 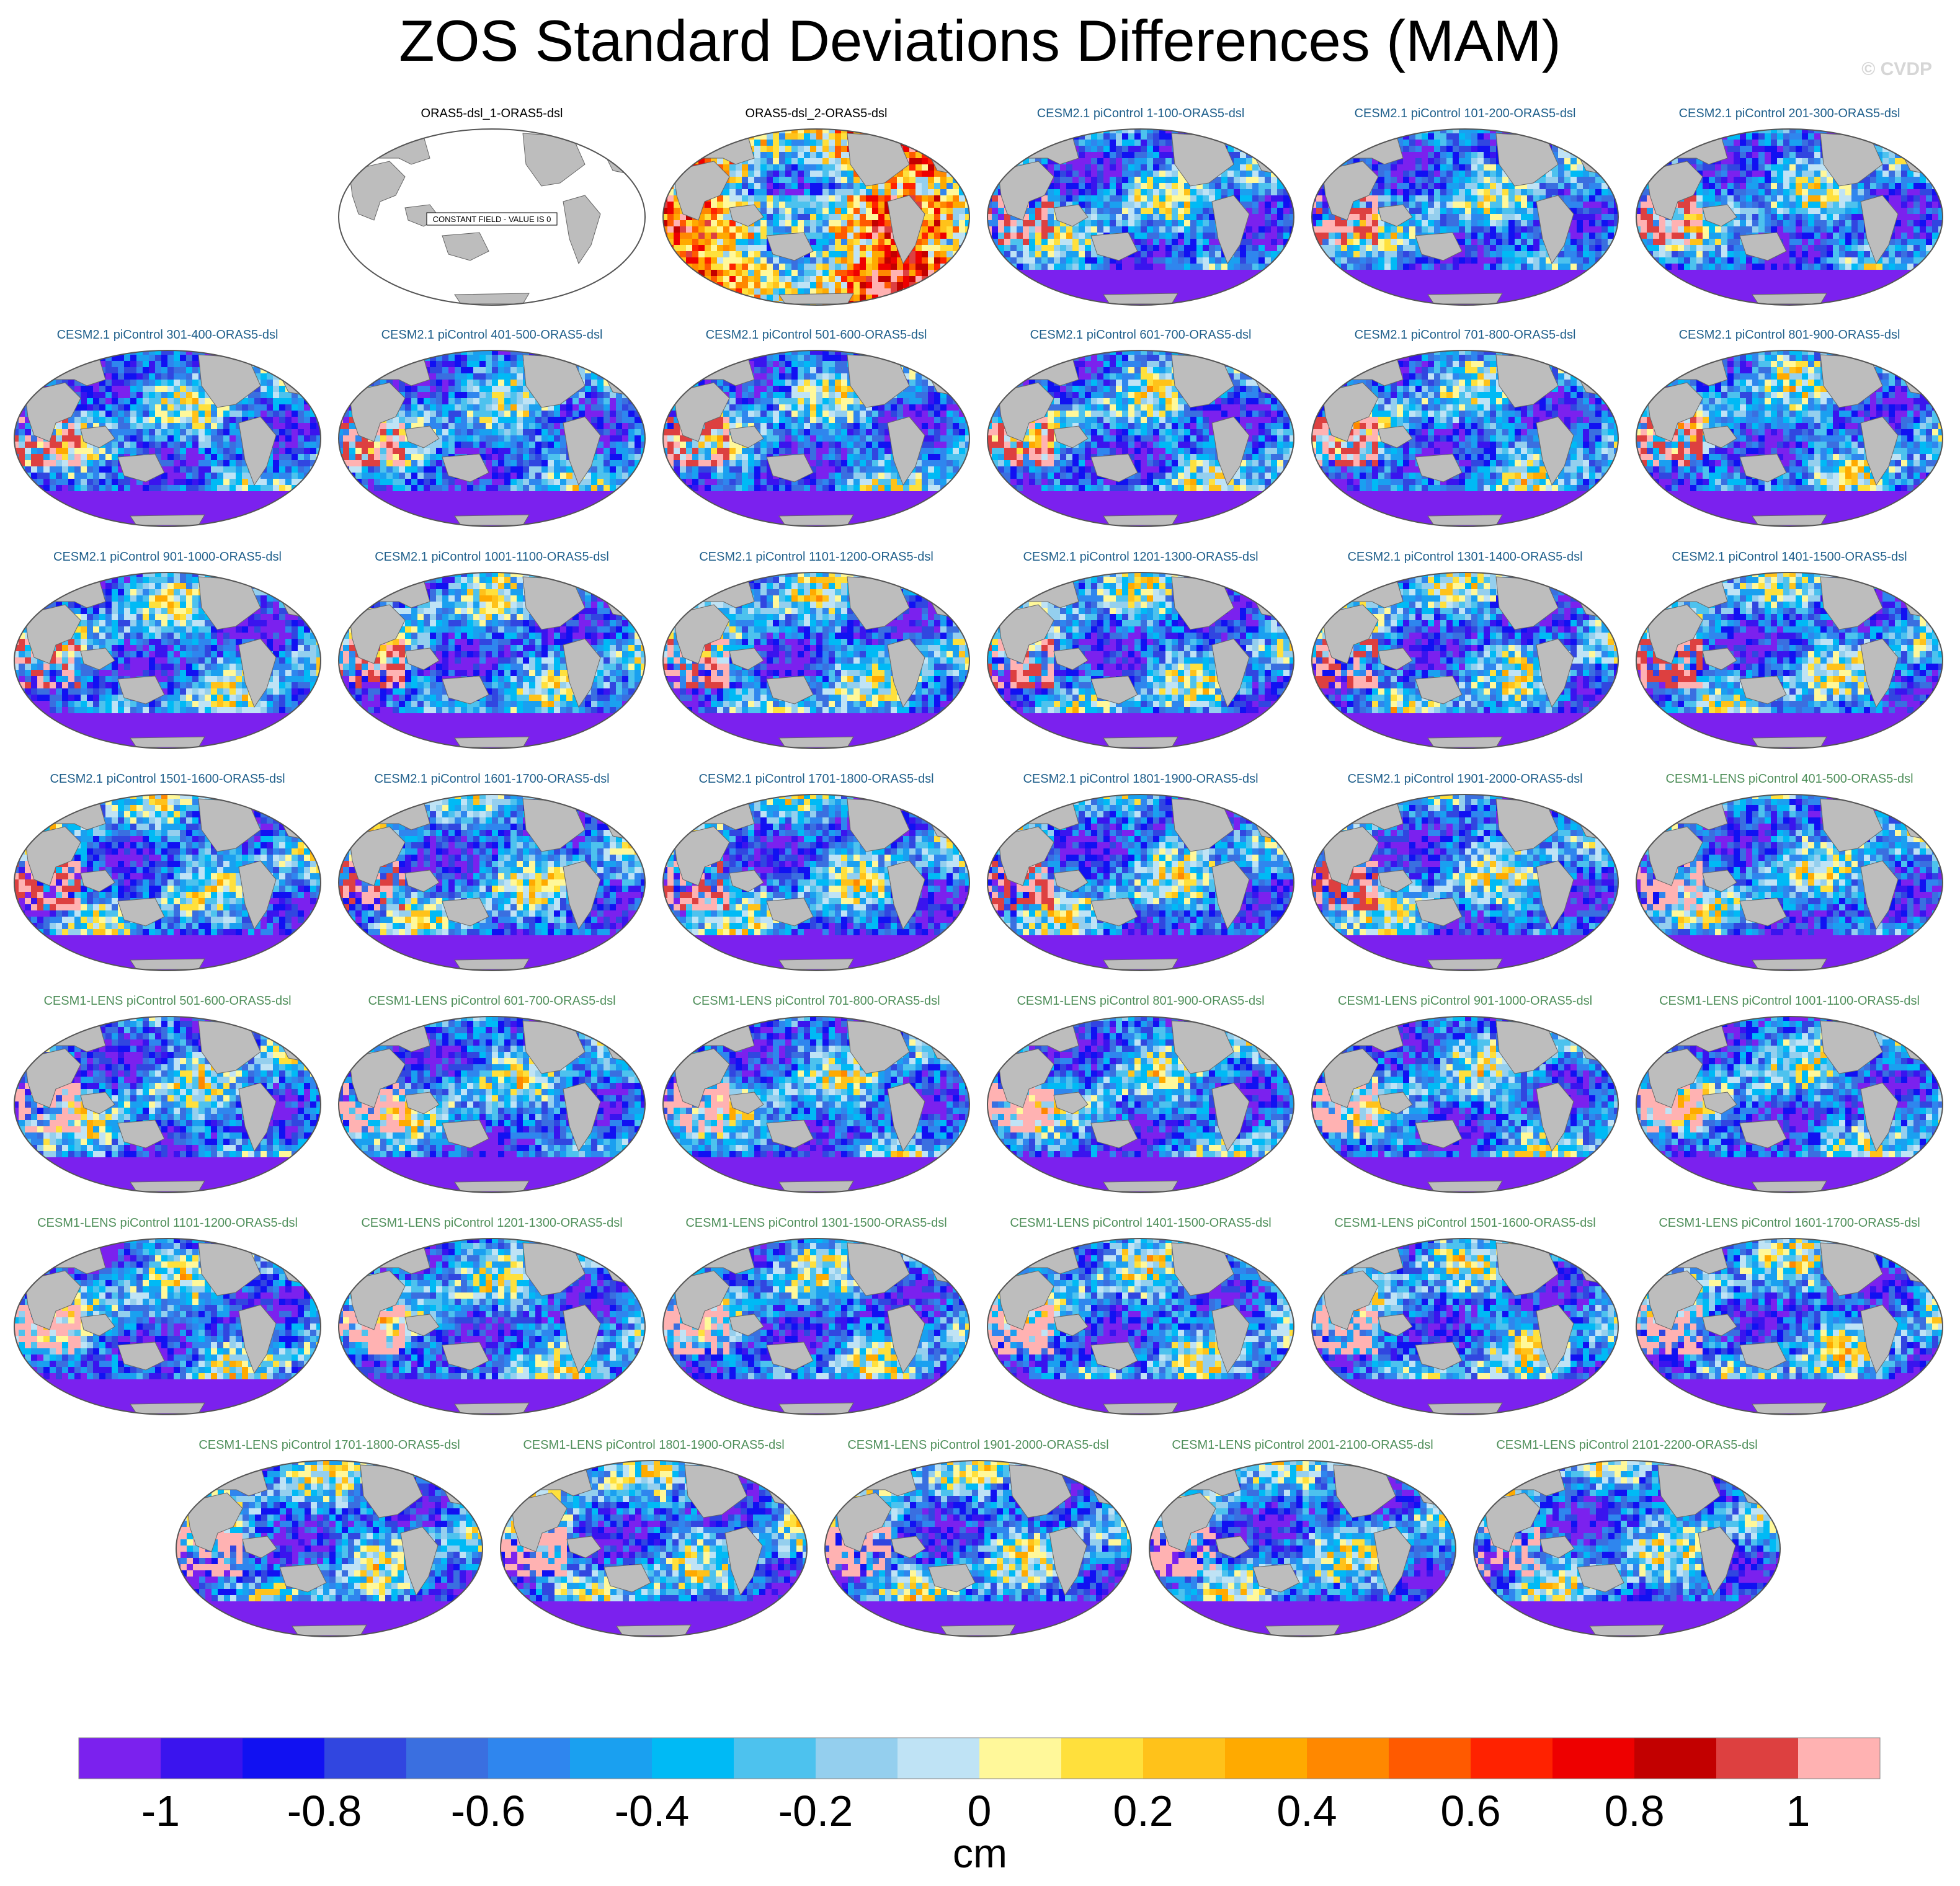 What do you see at coordinates (816, 113) in the screenshot?
I see `panel-title: ORAS5-dsl_2-ORAS5-dsl` at bounding box center [816, 113].